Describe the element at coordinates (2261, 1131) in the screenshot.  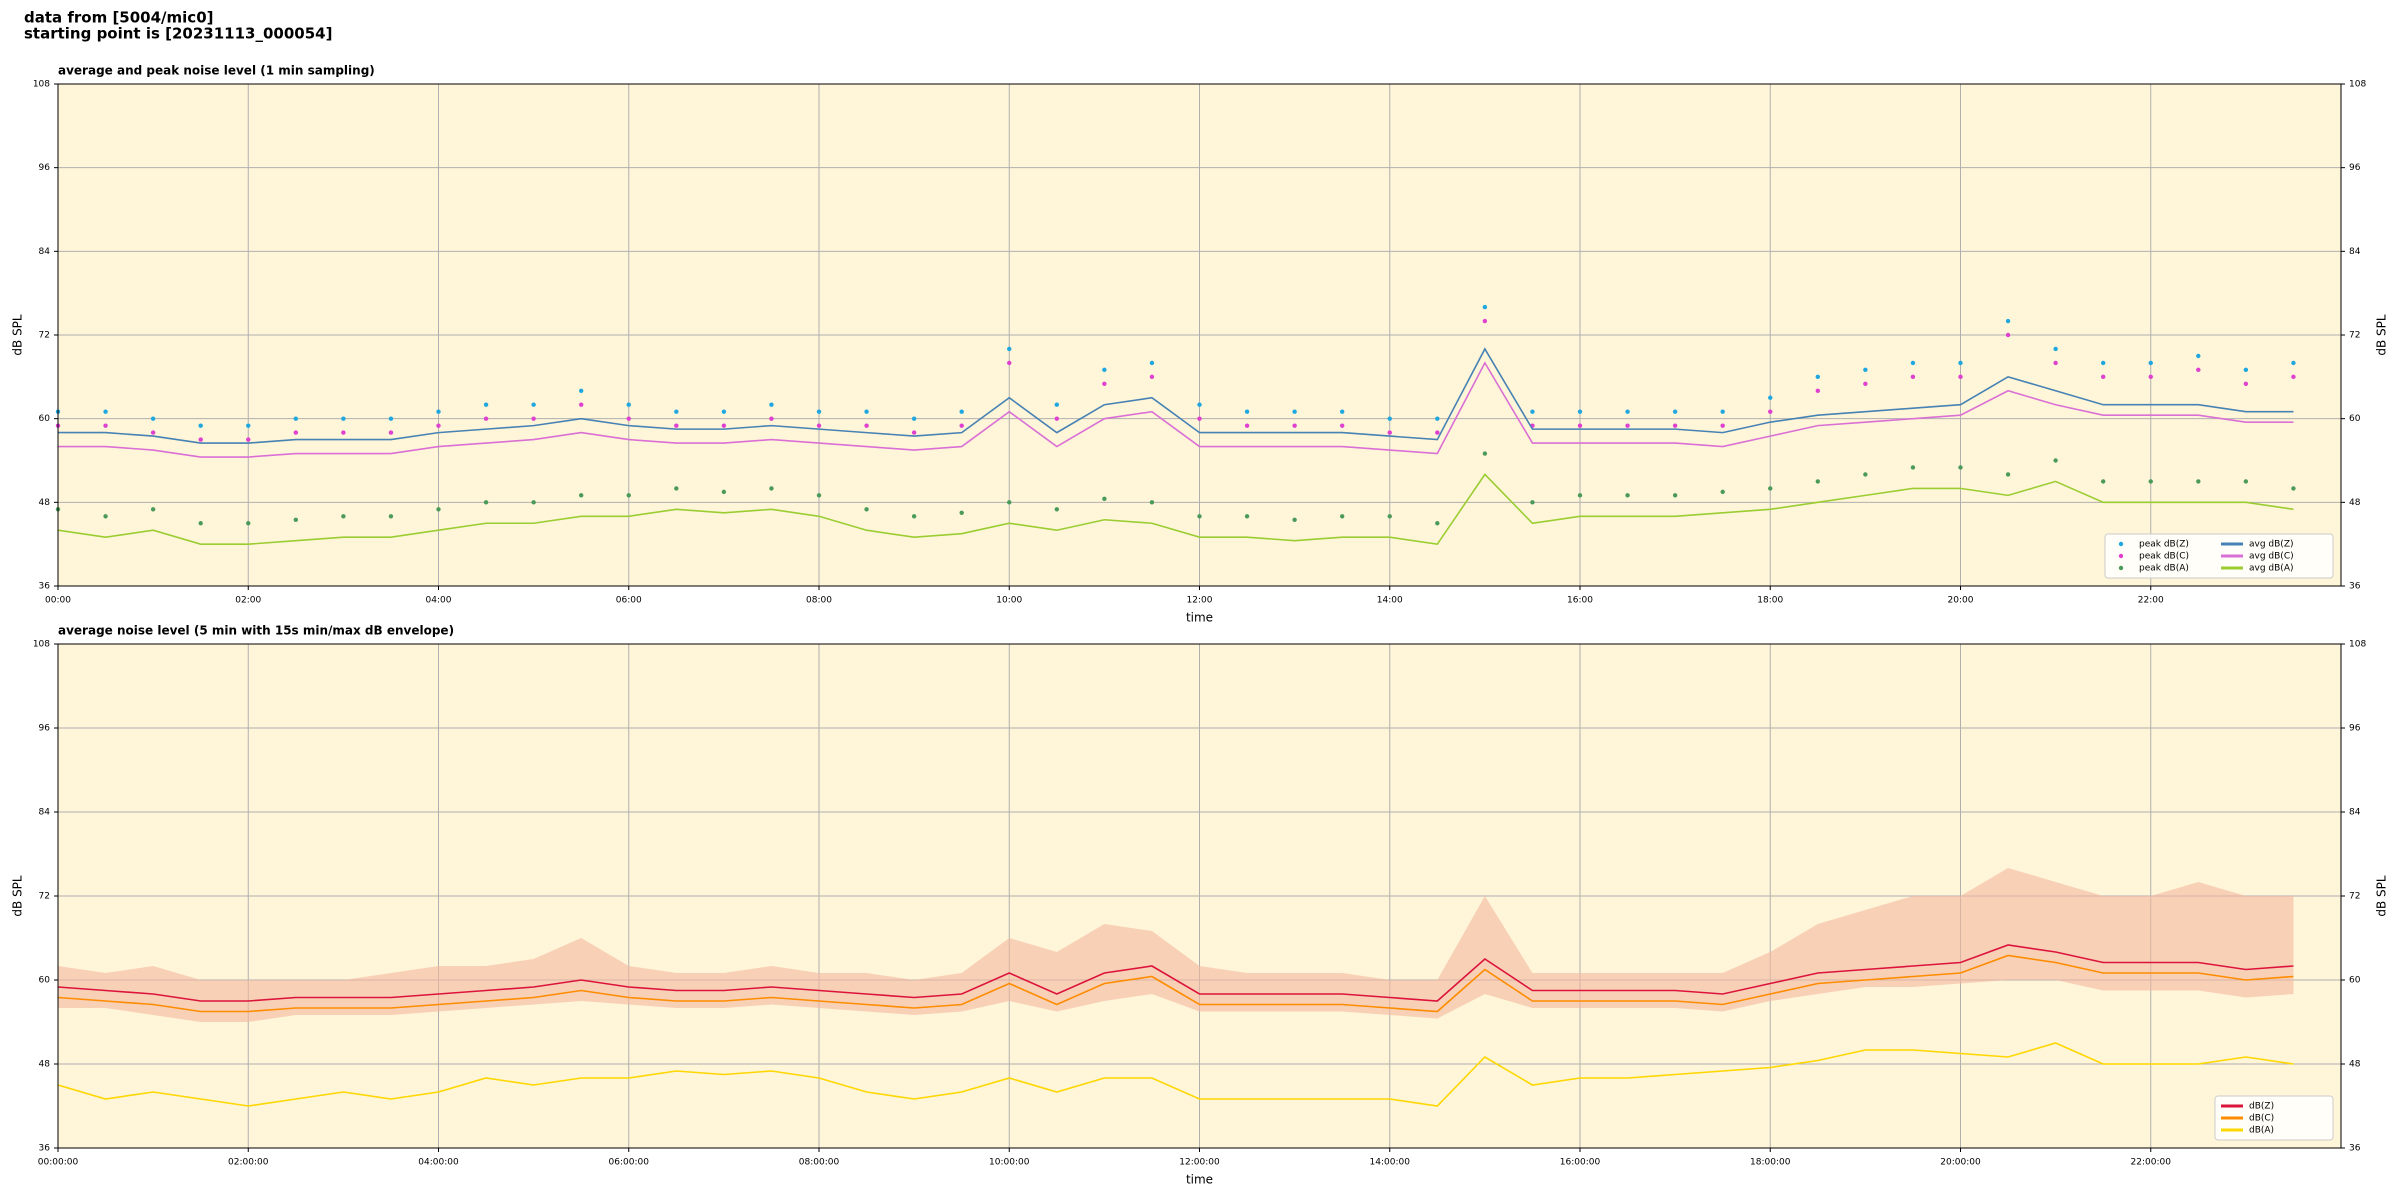
I see `legend-label: dB(A)` at that location.